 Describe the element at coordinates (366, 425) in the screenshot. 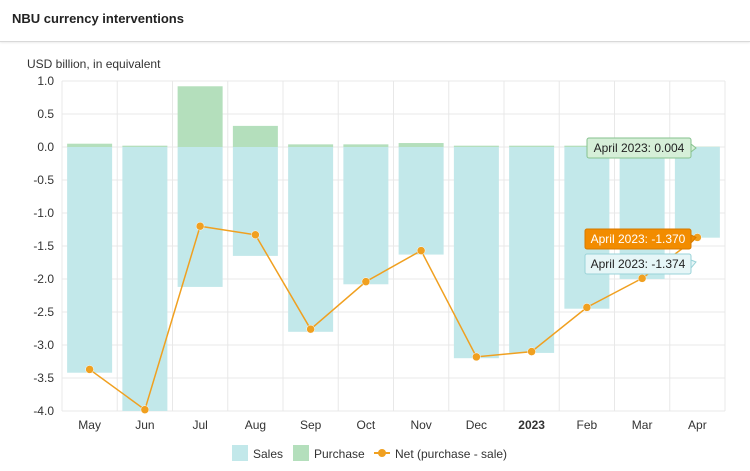

I see `x-tick-label: Oct` at that location.